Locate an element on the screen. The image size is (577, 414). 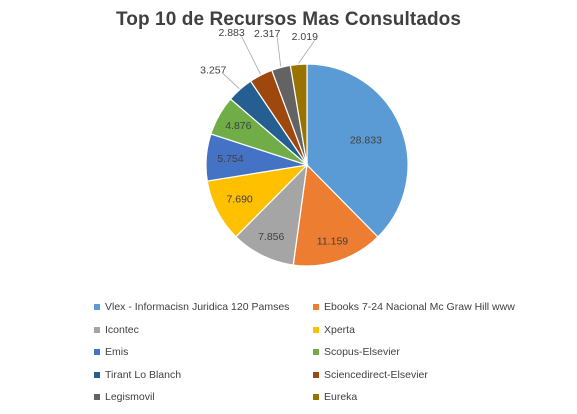
legend-item-emis: Emis is located at coordinates (111, 352).